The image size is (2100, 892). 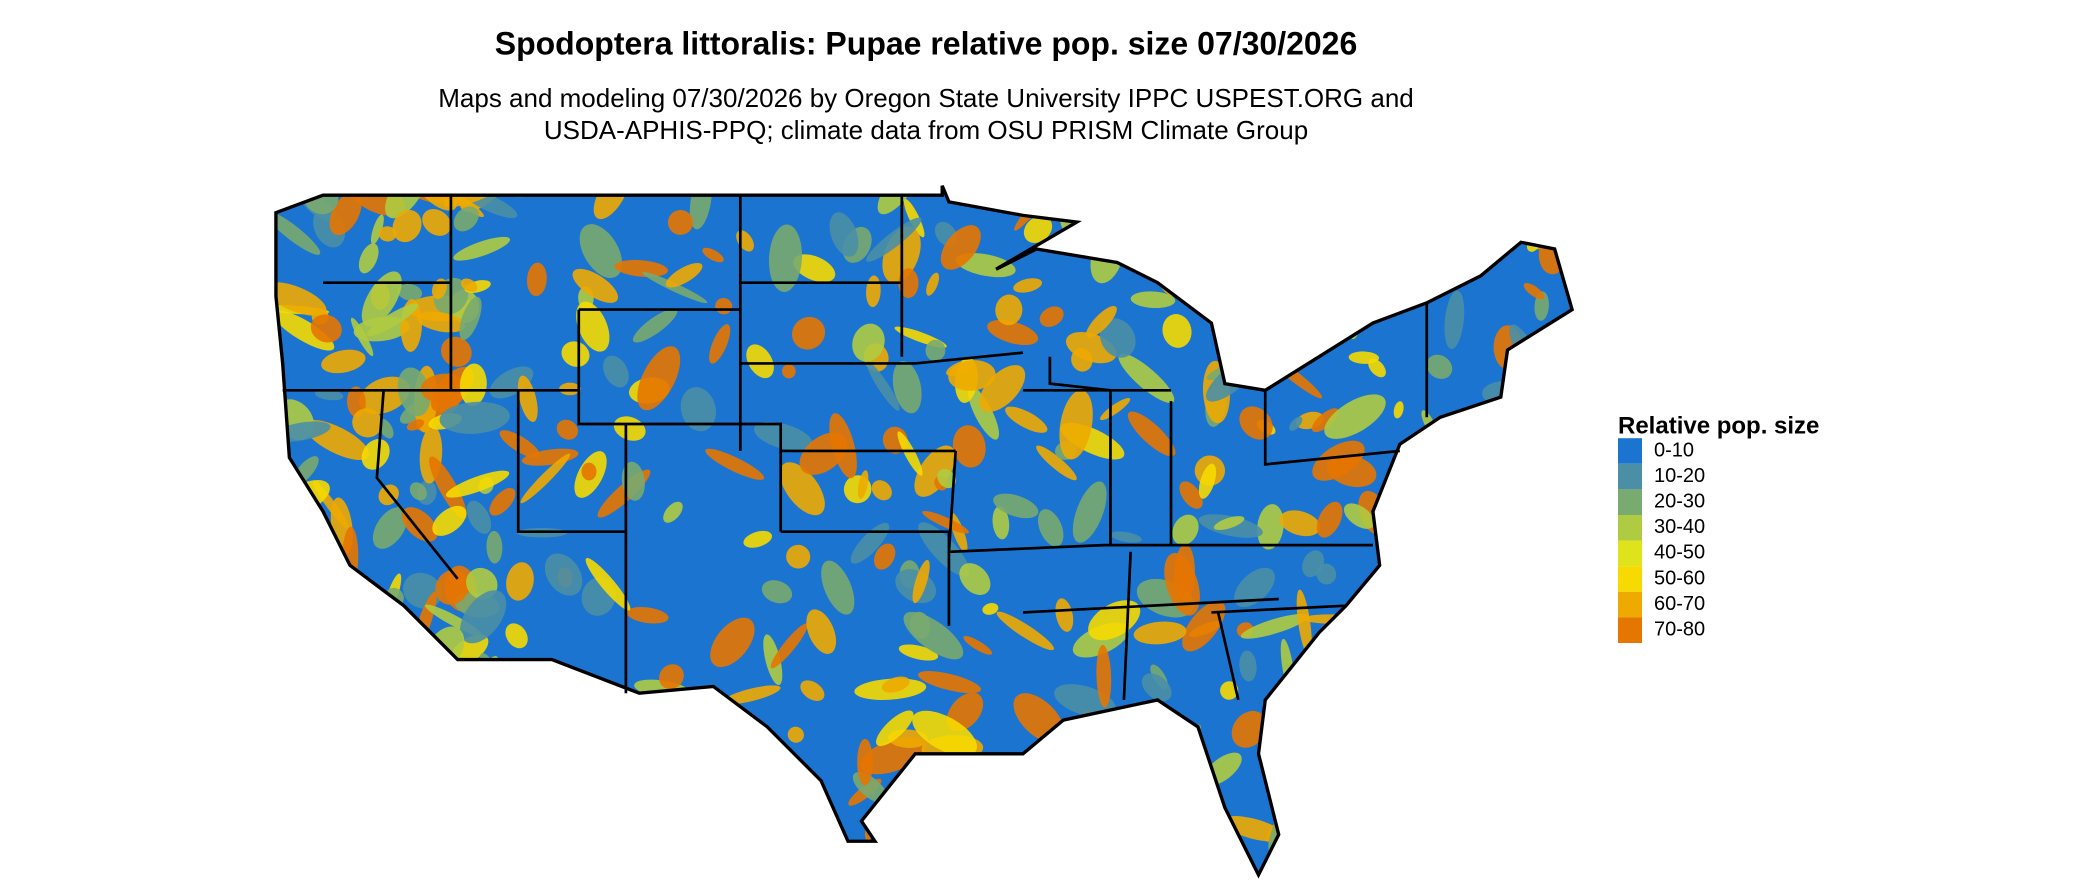 I want to click on legend-label: 60-70, so click(x=1679, y=604).